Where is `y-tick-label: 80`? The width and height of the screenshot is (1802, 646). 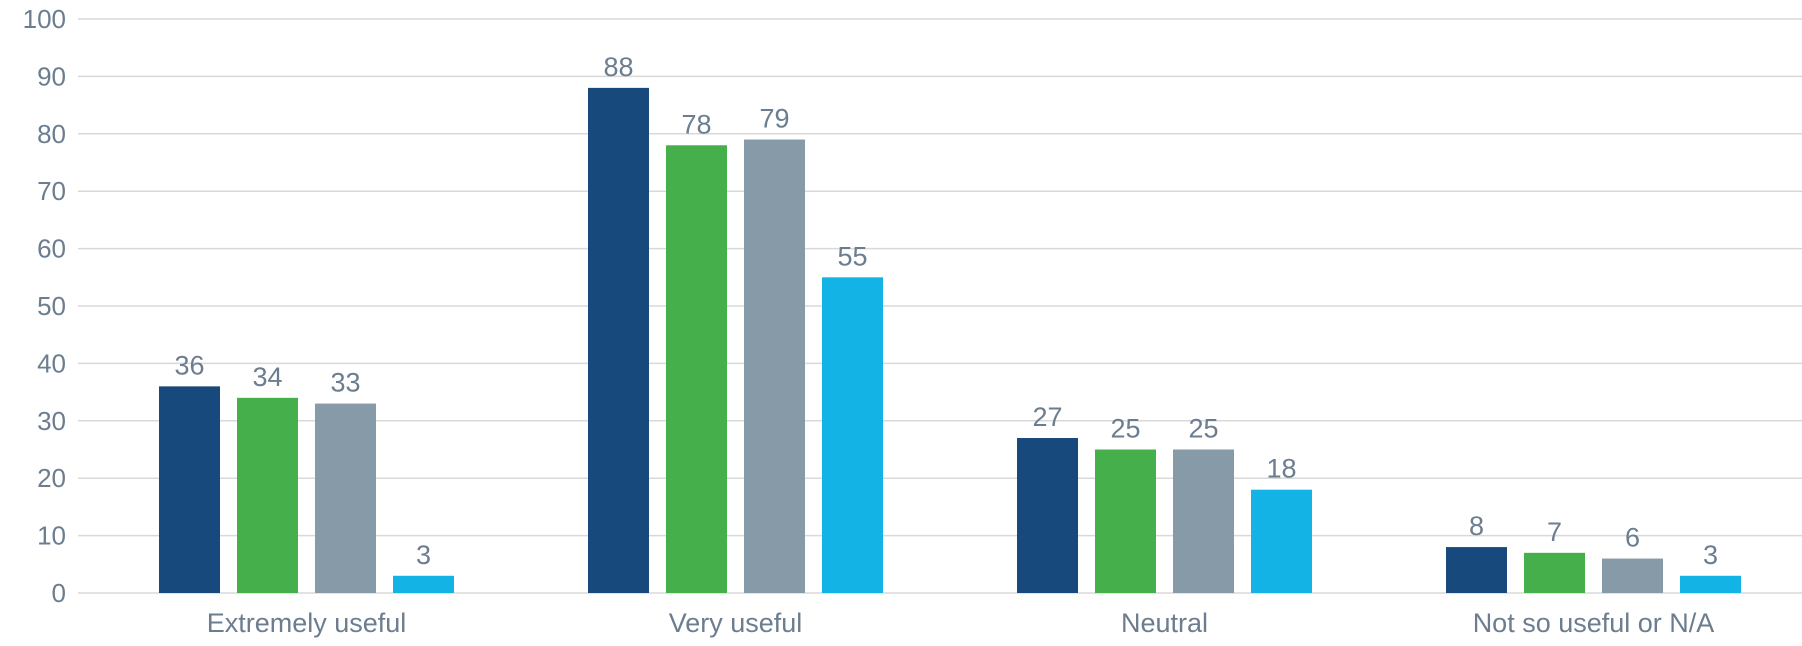
y-tick-label: 80 is located at coordinates (51, 134).